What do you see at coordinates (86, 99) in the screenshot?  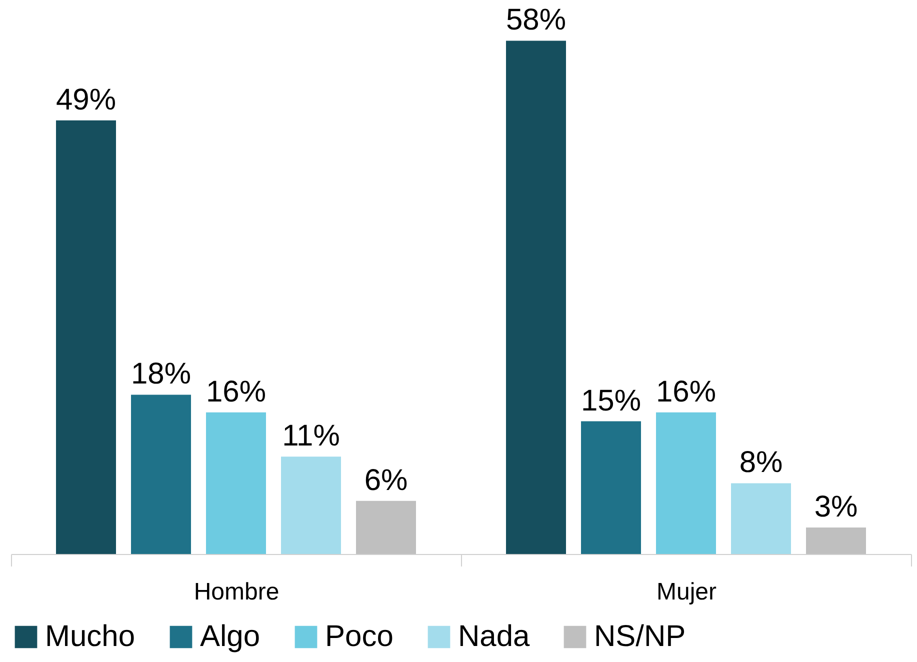 I see `data-label: 49%` at bounding box center [86, 99].